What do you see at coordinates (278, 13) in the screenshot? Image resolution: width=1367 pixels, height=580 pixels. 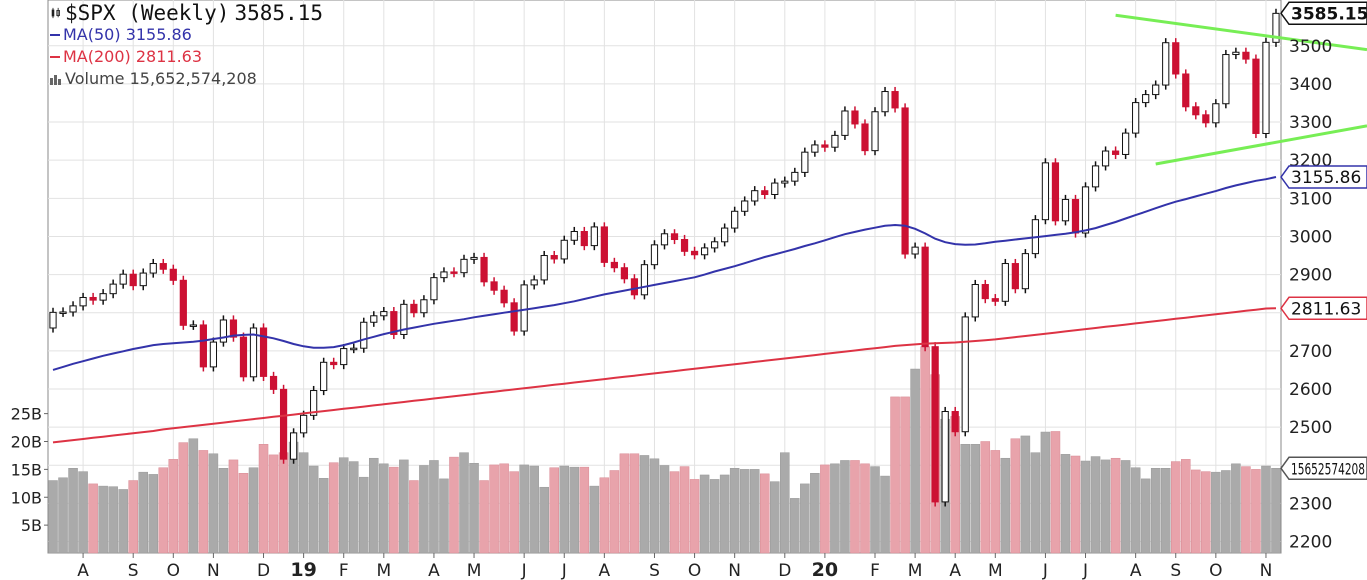 I see `last-price: 3585.15` at bounding box center [278, 13].